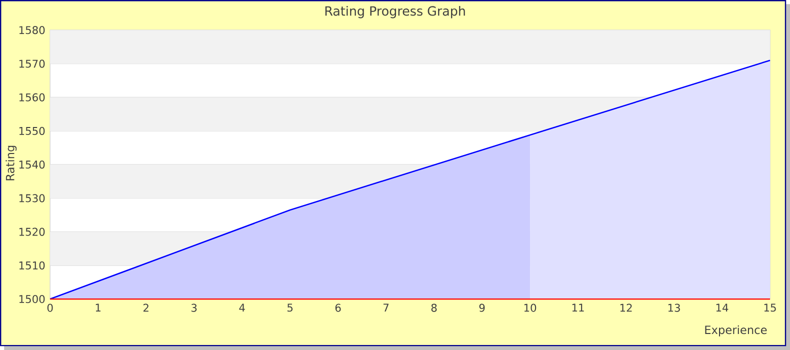  I want to click on y-tick-label: 1530, so click(32, 198).